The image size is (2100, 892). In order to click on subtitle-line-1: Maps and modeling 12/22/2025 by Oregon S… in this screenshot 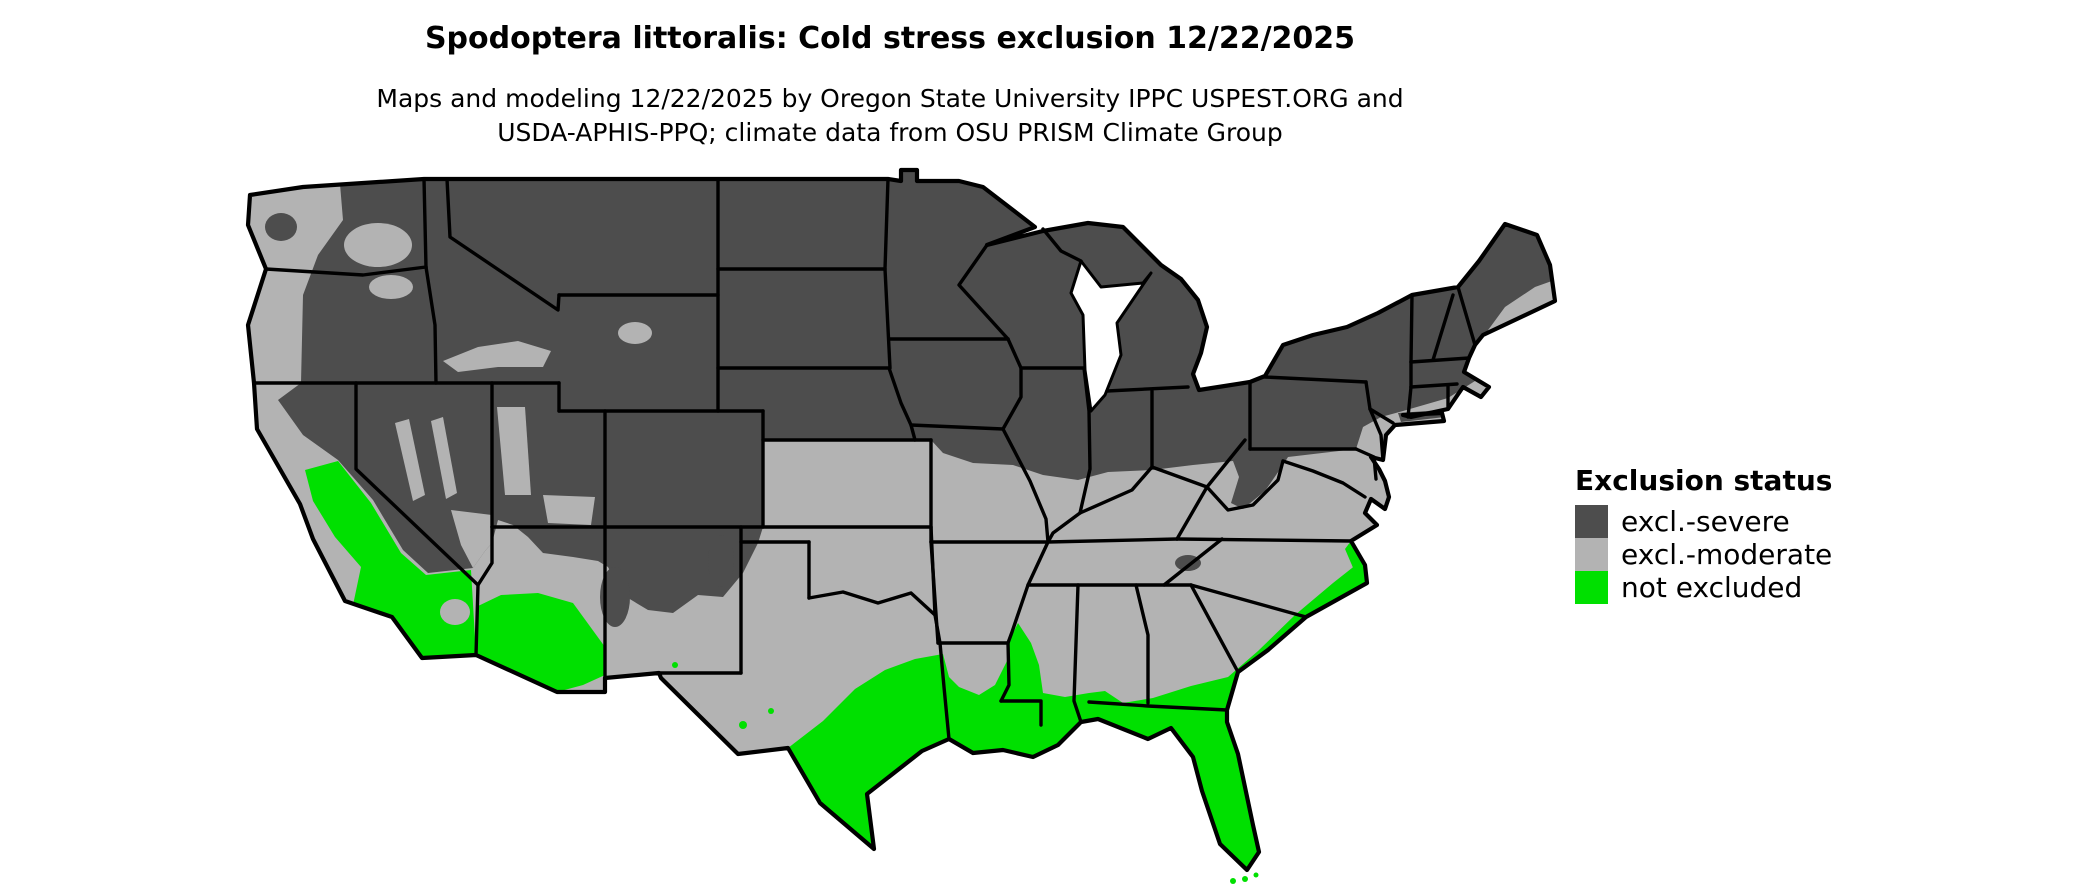, I will do `click(890, 98)`.